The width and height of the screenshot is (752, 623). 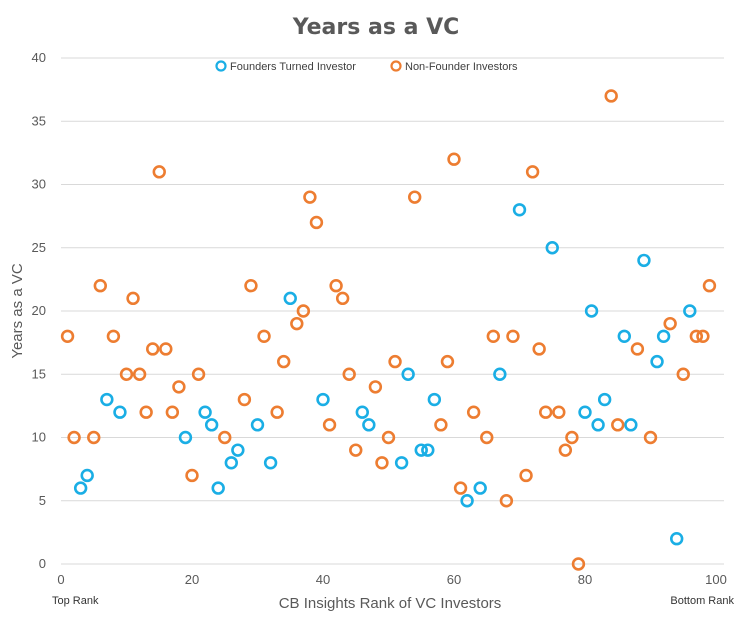 I want to click on x-tick-labels: 0 20 40 60 80 100, so click(x=391, y=579).